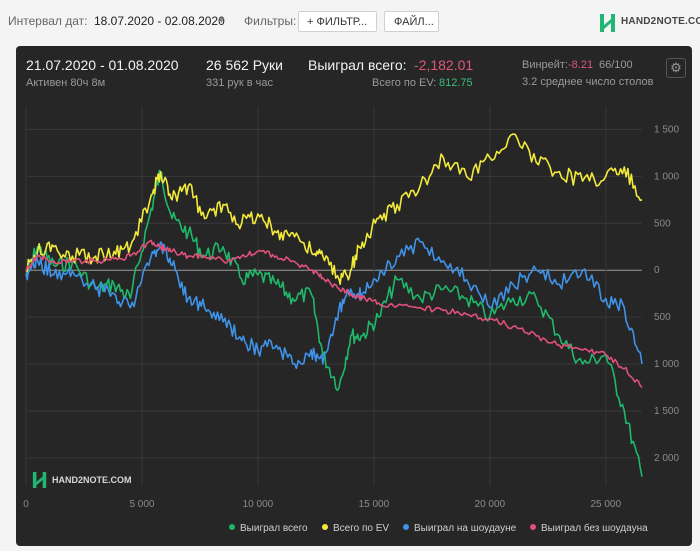  Describe the element at coordinates (240, 83) in the screenshot. I see `hands-per-hour: 331 рук в час` at that location.